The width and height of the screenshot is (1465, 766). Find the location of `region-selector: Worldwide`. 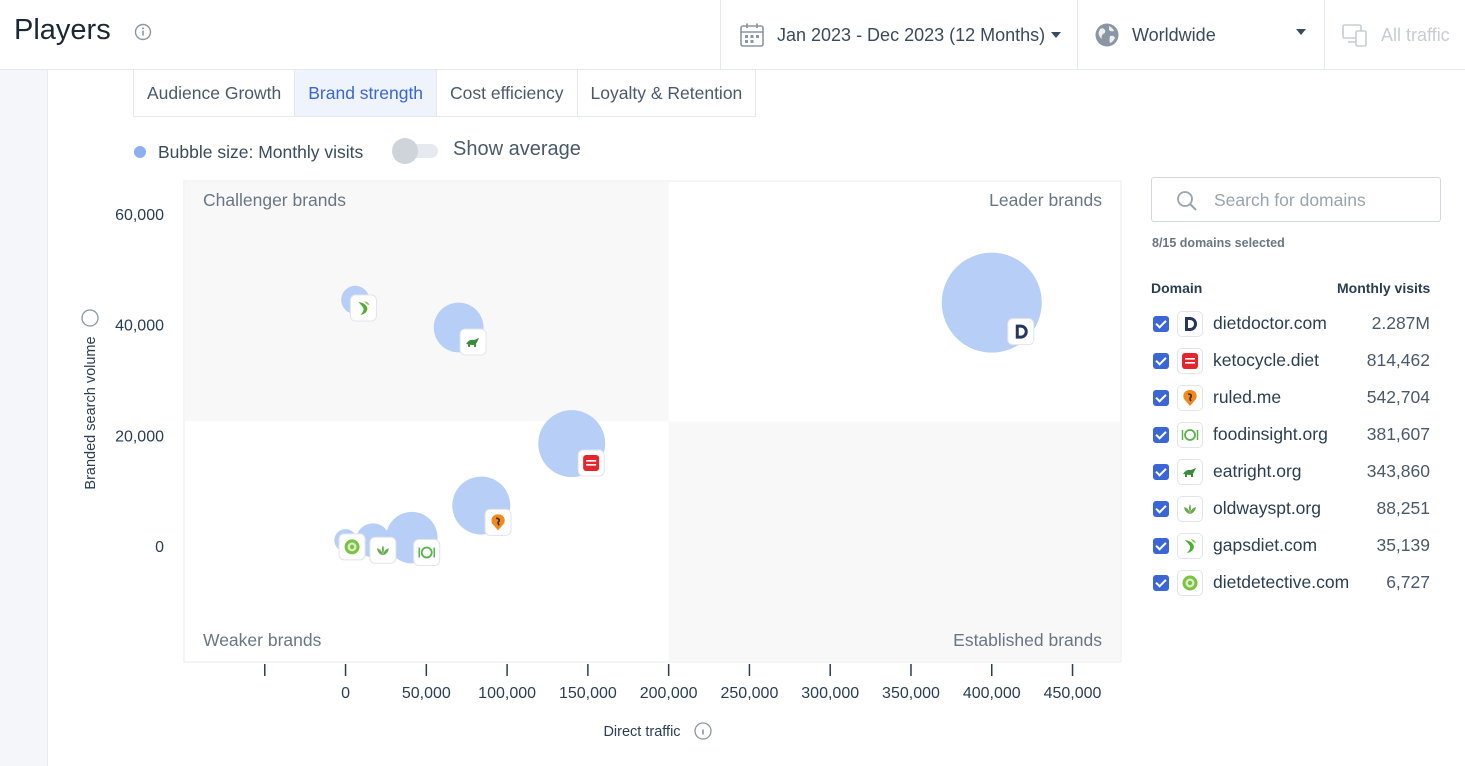

region-selector: Worldwide is located at coordinates (1200, 35).